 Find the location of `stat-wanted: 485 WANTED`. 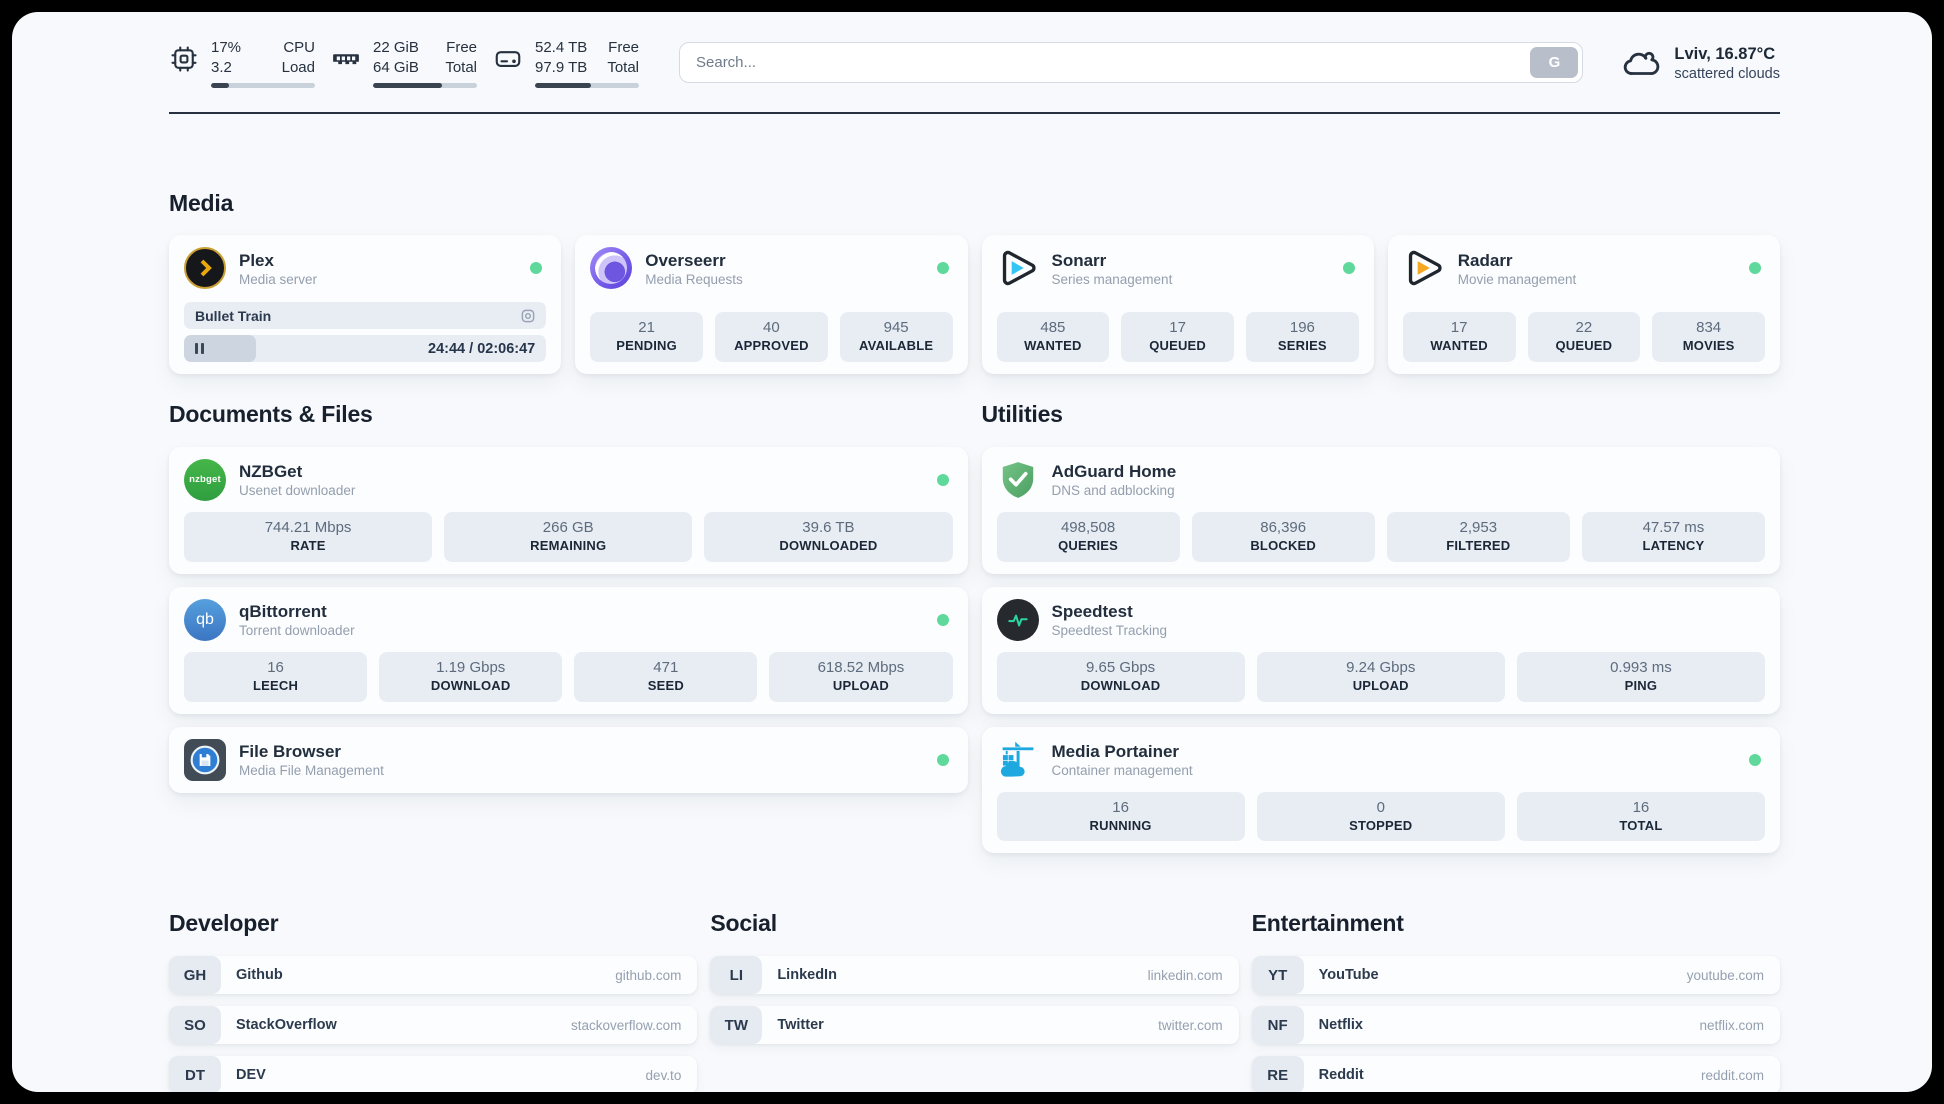

stat-wanted: 485 WANTED is located at coordinates (1053, 337).